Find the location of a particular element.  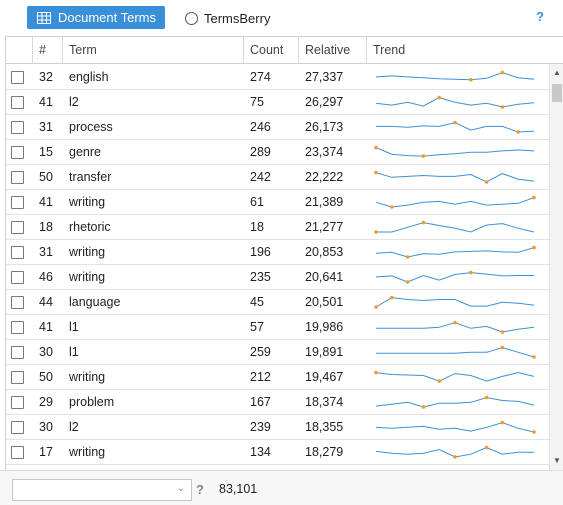

table-row: 15 genre 289 23,374 is located at coordinates (277, 152).